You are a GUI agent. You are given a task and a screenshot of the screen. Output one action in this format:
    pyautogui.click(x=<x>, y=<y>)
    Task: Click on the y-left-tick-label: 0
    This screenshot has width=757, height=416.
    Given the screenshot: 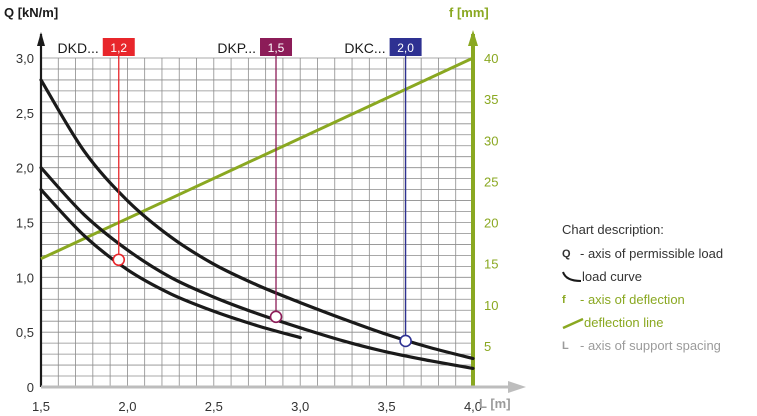 What is the action you would take?
    pyautogui.click(x=30, y=387)
    